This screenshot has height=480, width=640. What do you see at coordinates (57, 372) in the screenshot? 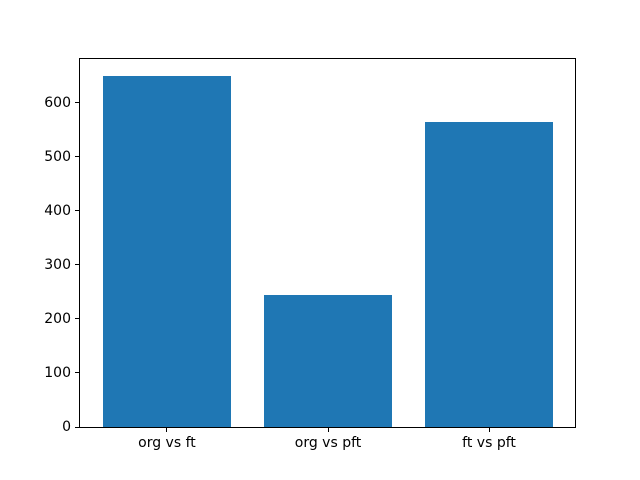
I see `y-tick-label: 100` at bounding box center [57, 372].